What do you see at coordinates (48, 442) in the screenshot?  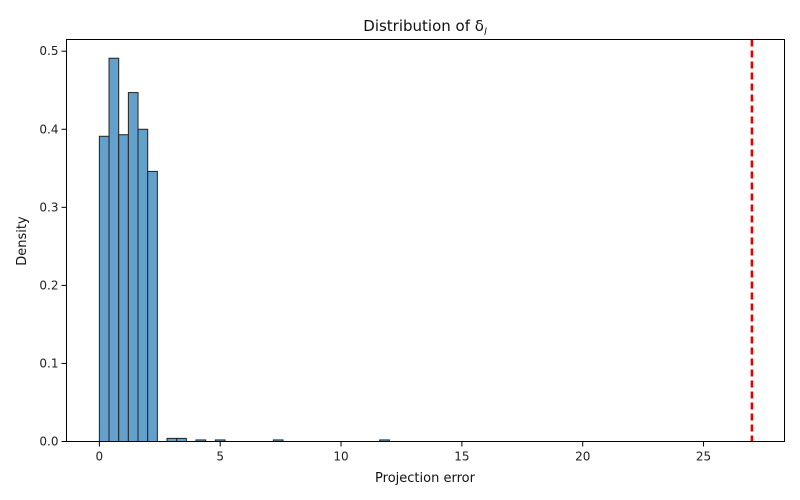 I see `y-tick-label-0: 0.0` at bounding box center [48, 442].